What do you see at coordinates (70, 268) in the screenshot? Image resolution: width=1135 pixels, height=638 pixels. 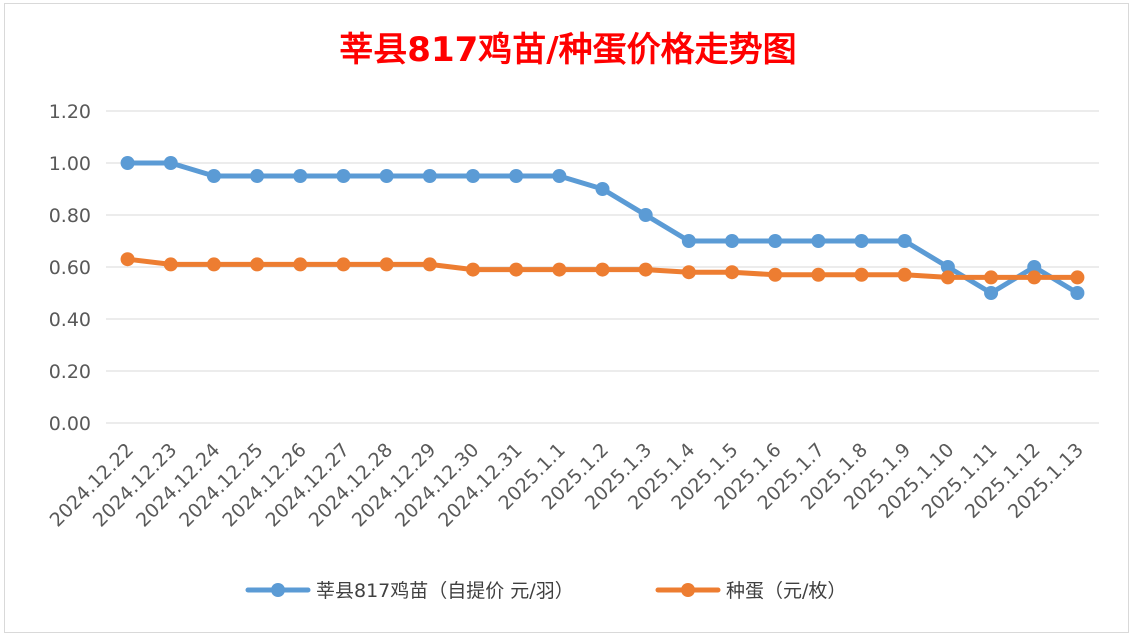 I see `y-tick-label: 0.60` at bounding box center [70, 268].